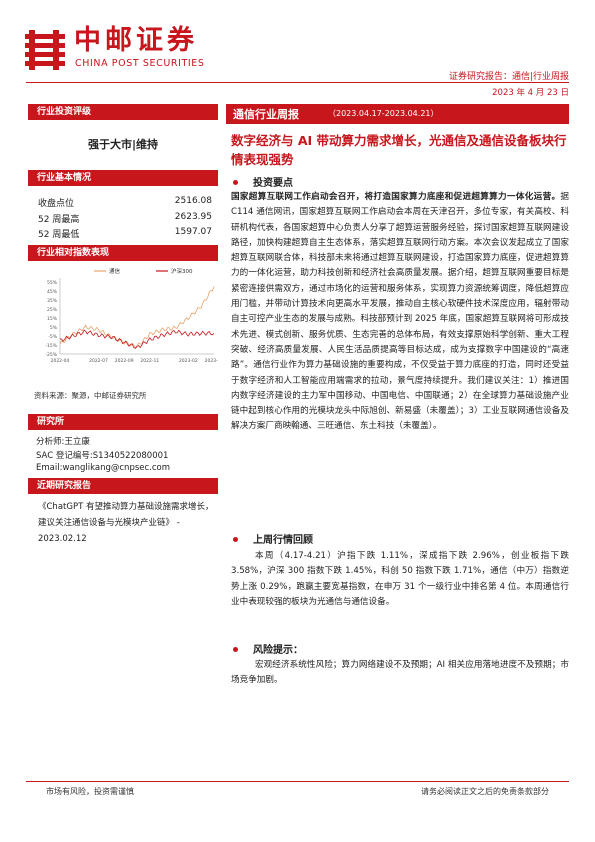 The height and width of the screenshot is (842, 595). Describe the element at coordinates (188, 361) in the screenshot. I see `x-tick-label: 2023-02` at that location.